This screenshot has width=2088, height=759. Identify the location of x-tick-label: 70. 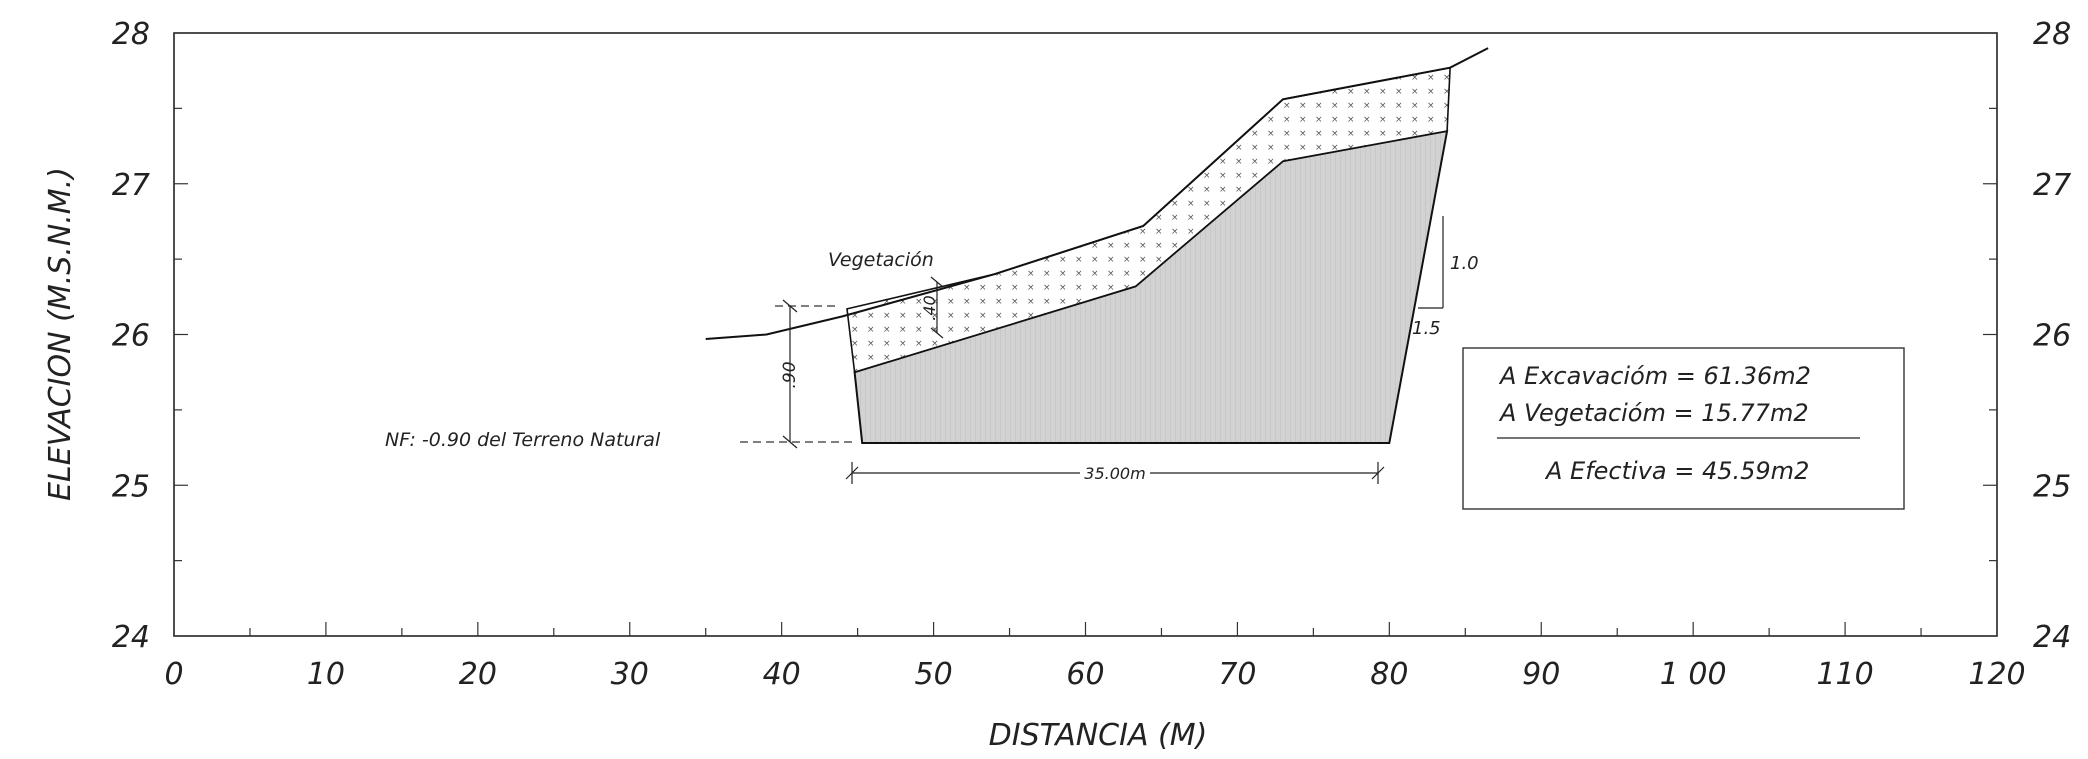
(1237, 674).